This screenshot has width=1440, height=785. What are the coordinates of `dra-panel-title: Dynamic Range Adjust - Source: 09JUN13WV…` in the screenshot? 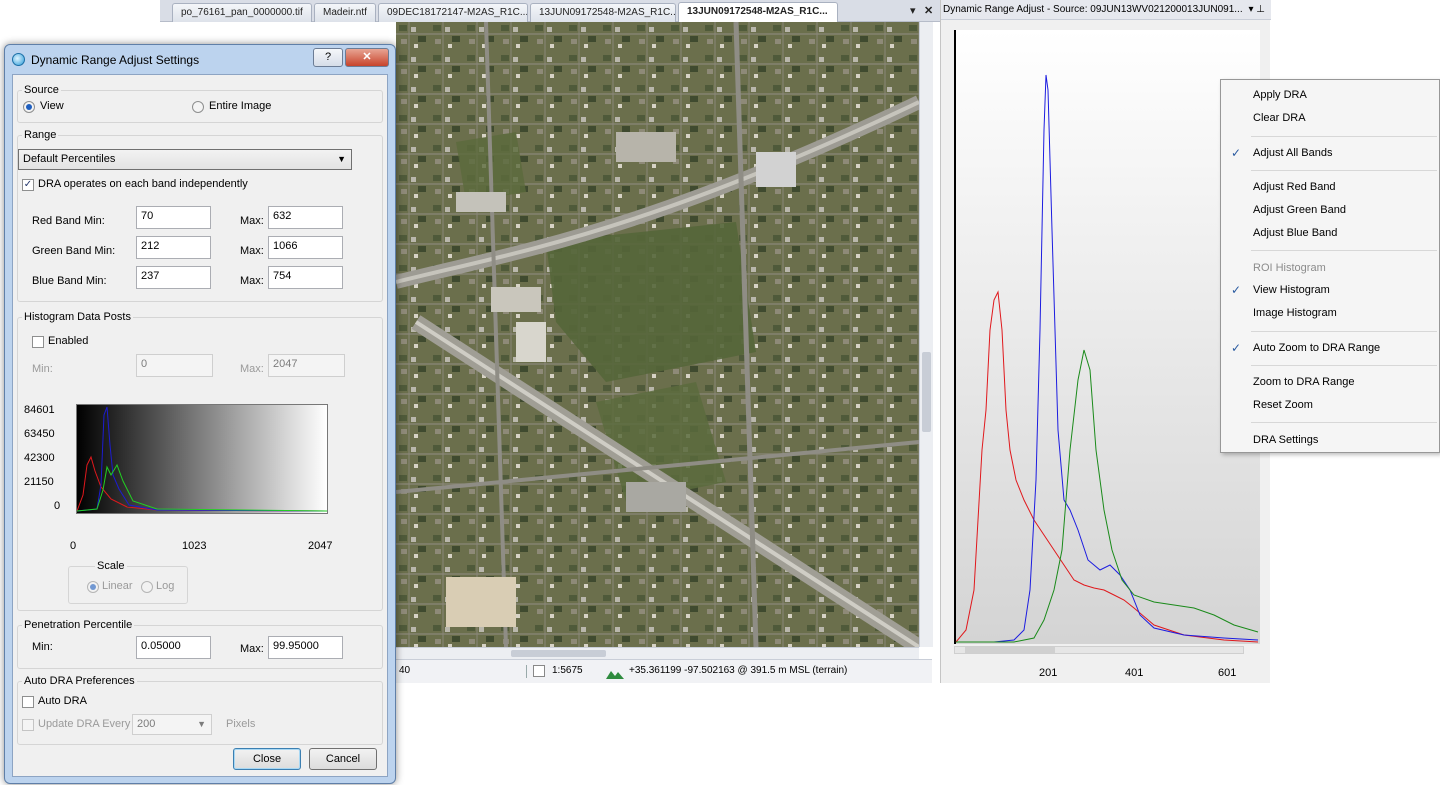 It's located at (1106, 10).